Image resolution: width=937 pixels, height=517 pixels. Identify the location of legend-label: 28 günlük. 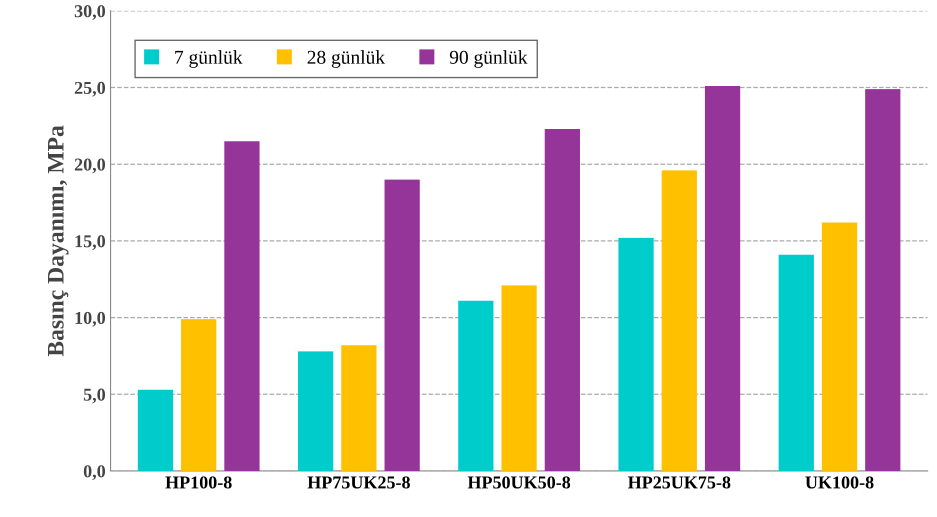
(347, 59).